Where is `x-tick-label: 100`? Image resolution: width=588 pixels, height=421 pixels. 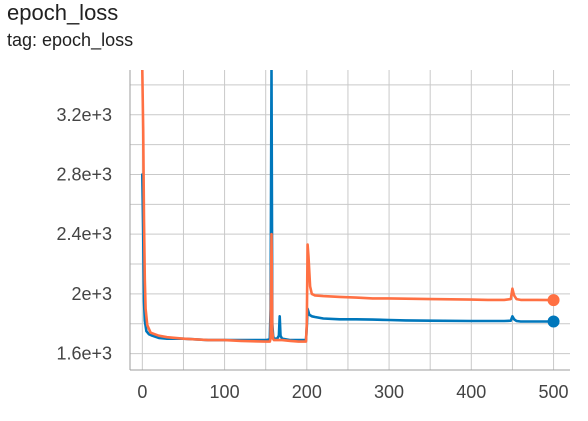 x-tick-label: 100 is located at coordinates (225, 392).